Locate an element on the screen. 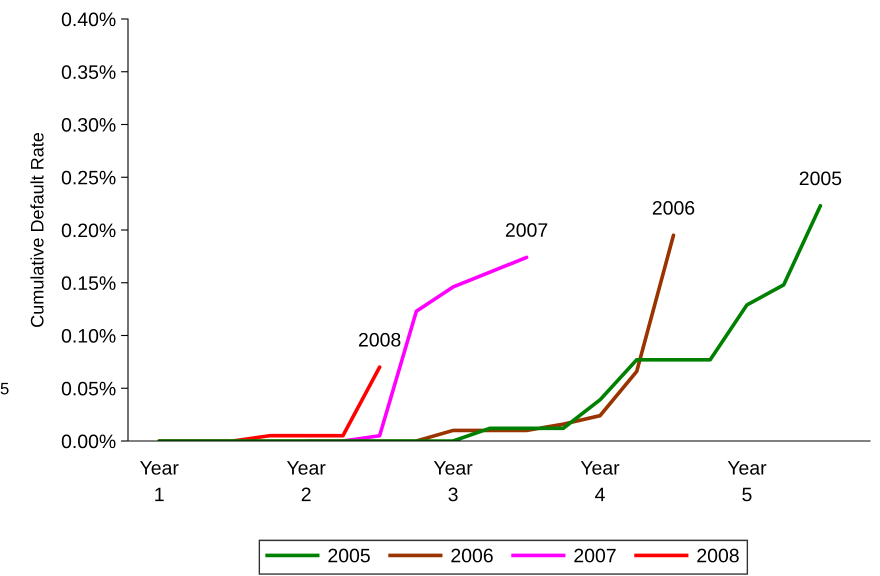 The width and height of the screenshot is (880, 576). y-tick-label: 0.25% is located at coordinates (89, 177).